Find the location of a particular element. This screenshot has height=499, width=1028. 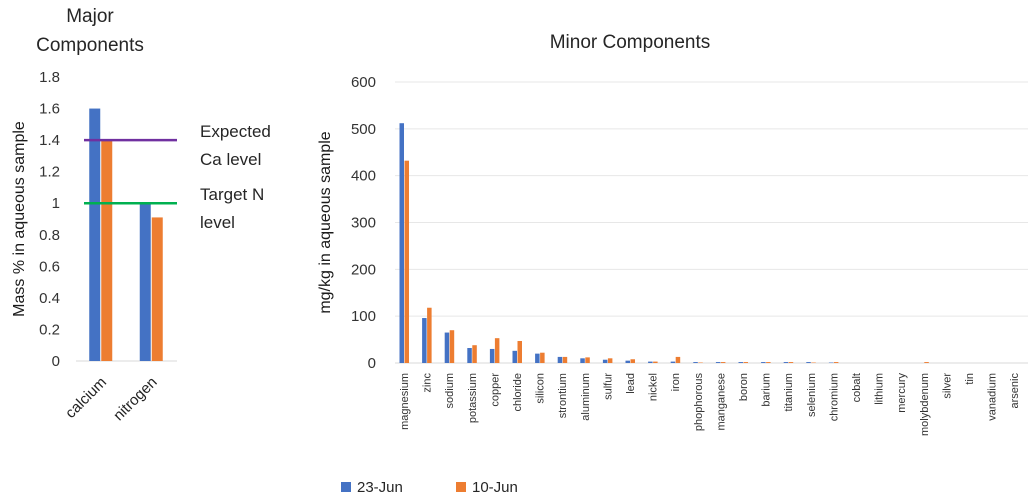

x-tick-label: selenium is located at coordinates (812, 395).